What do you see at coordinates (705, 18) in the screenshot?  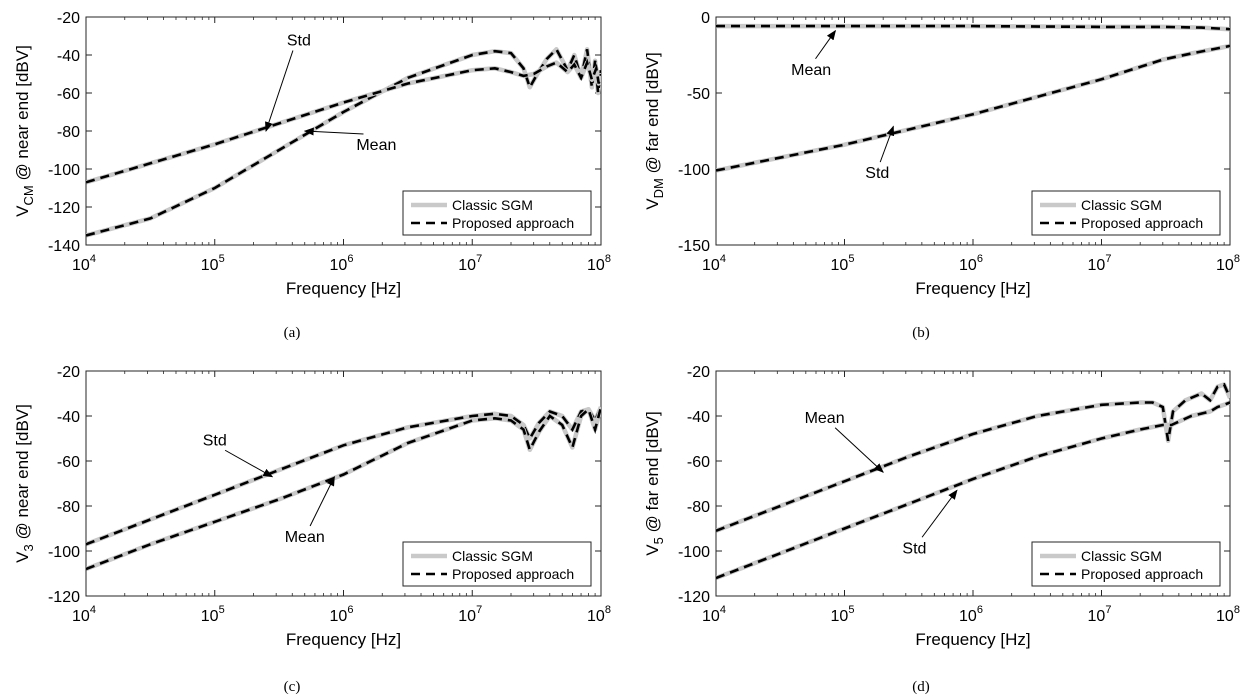 I see `y-tick-label: 0` at bounding box center [705, 18].